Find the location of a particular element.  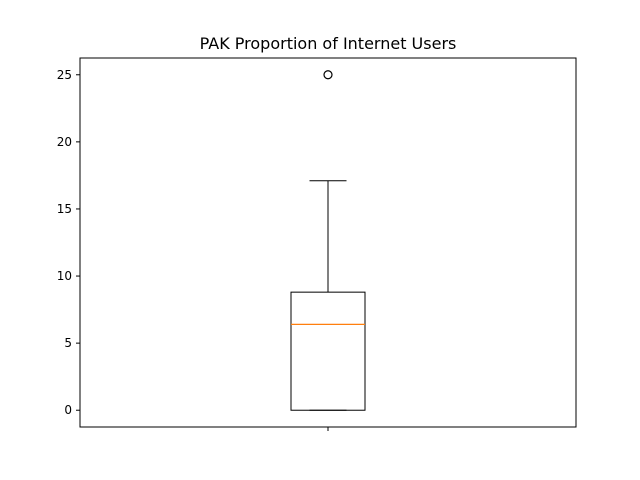

plot-area is located at coordinates (328, 240).